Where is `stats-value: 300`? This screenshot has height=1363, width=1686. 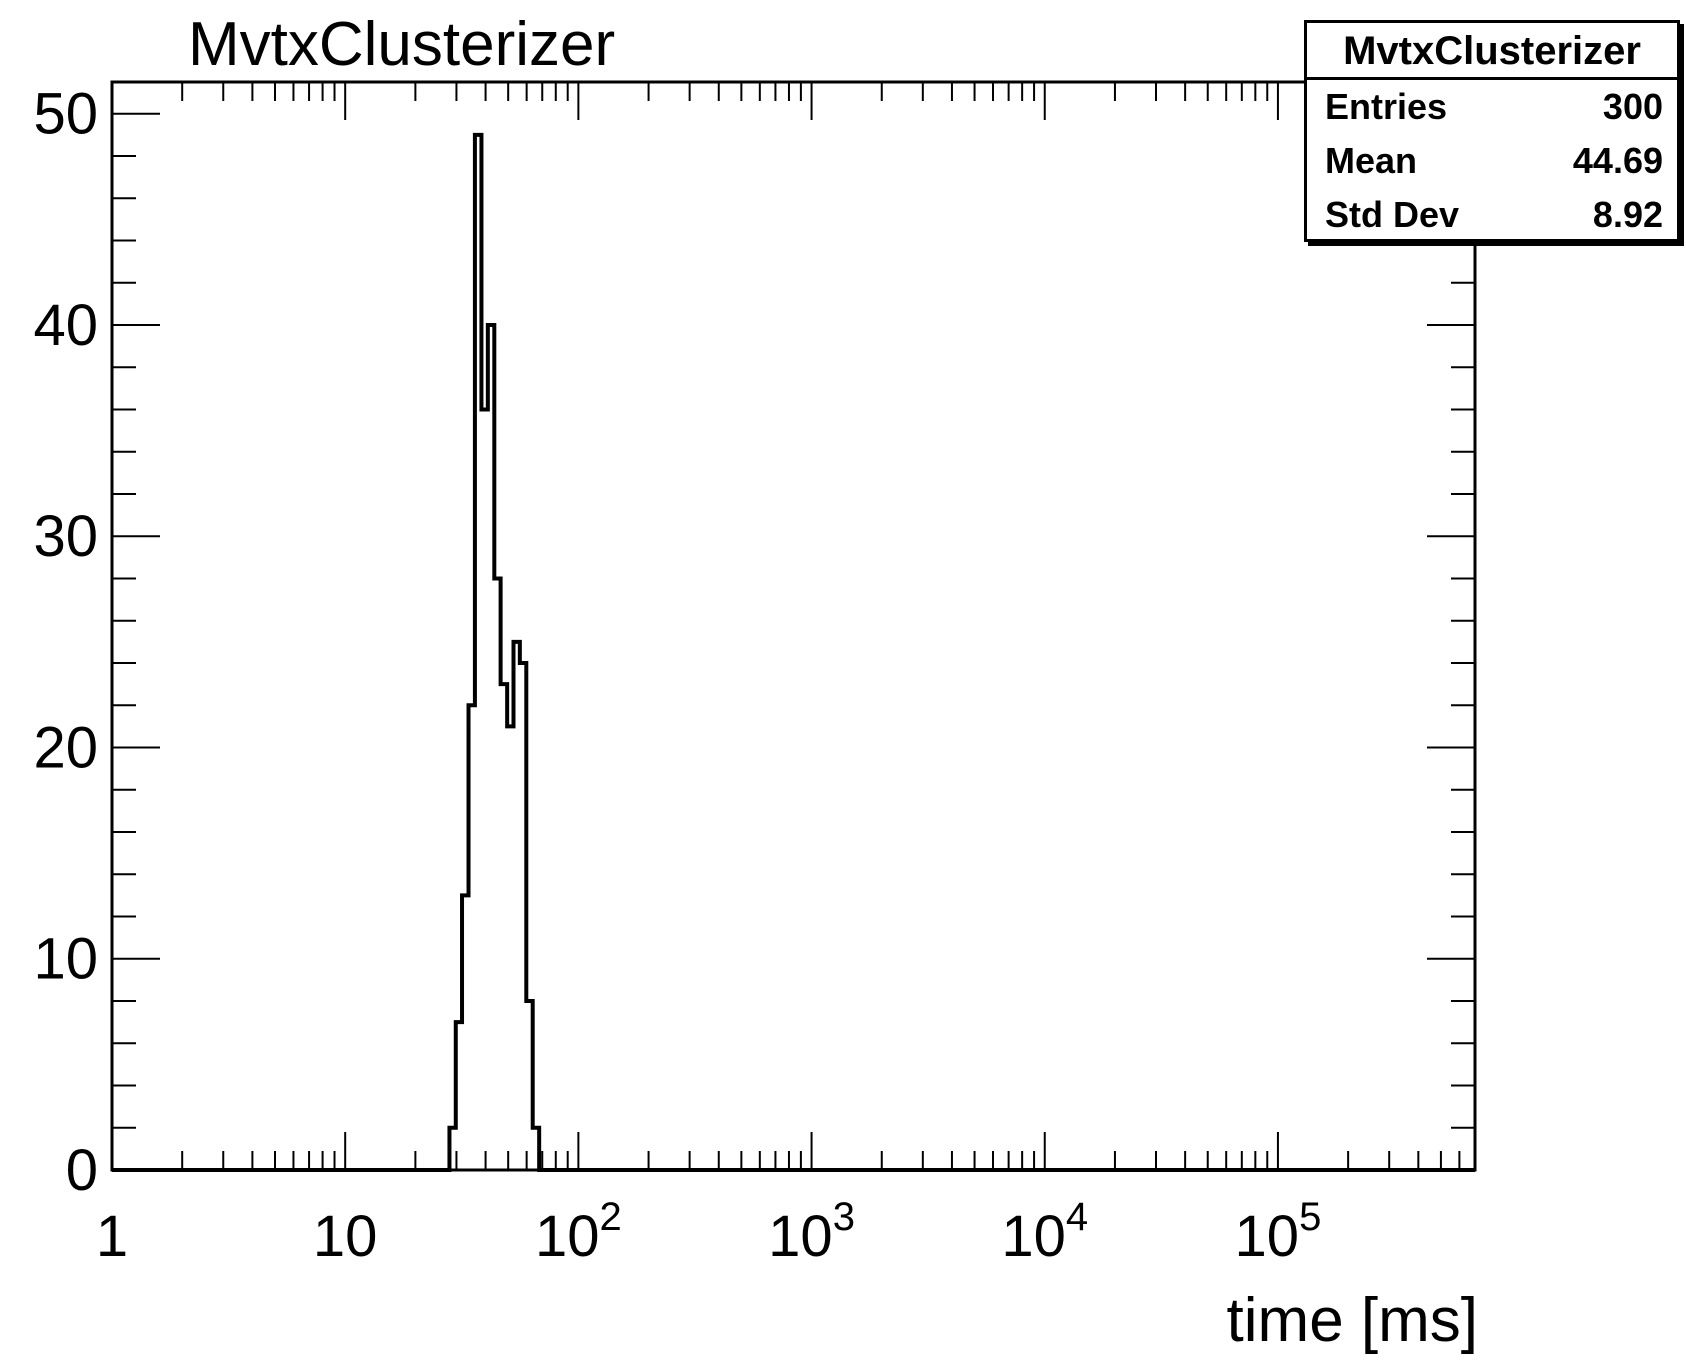 stats-value: 300 is located at coordinates (1632, 106).